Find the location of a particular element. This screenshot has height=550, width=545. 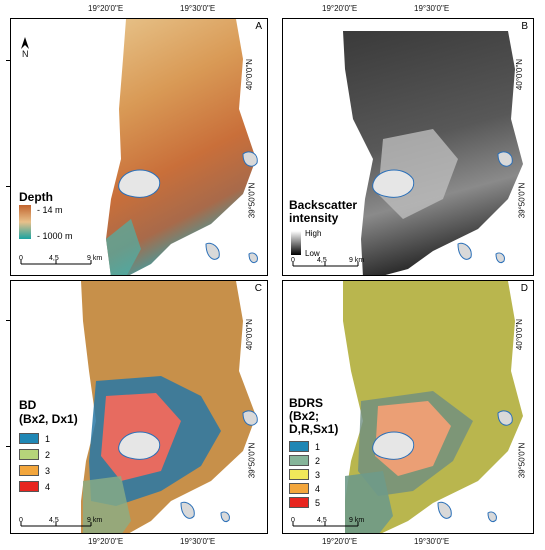

bd-class-3: 3 is located at coordinates (34, 470).